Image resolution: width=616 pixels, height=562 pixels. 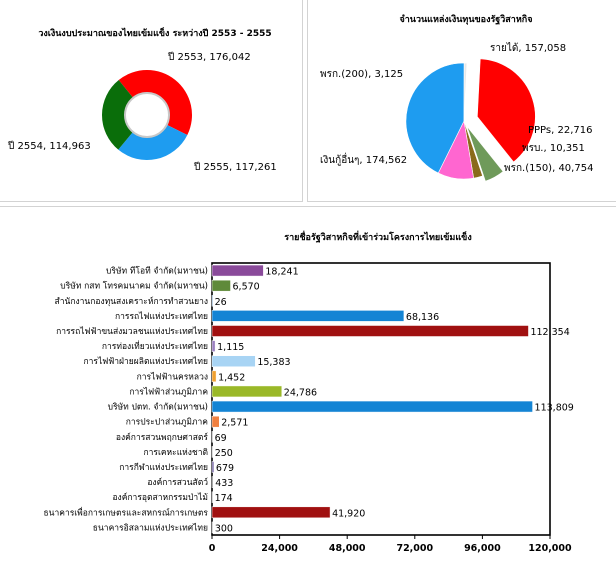 What do you see at coordinates (172, 376) in the screenshot?
I see `category-label: การไฟฟ้านครหลวง` at bounding box center [172, 376].